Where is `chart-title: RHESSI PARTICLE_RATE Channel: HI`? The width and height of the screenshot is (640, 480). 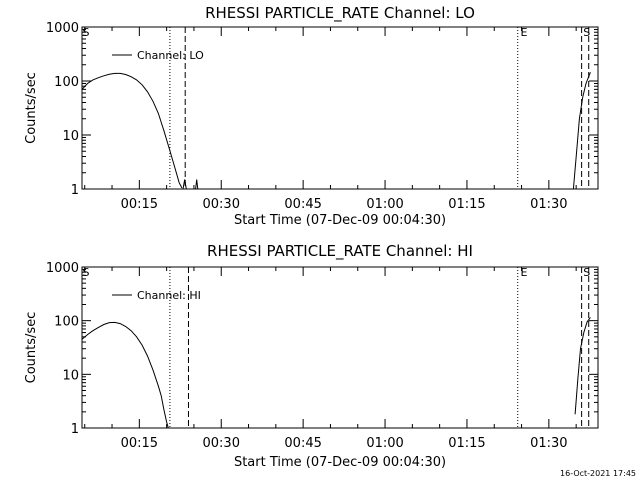
chart-title: RHESSI PARTICLE_RATE Channel: HI is located at coordinates (340, 251).